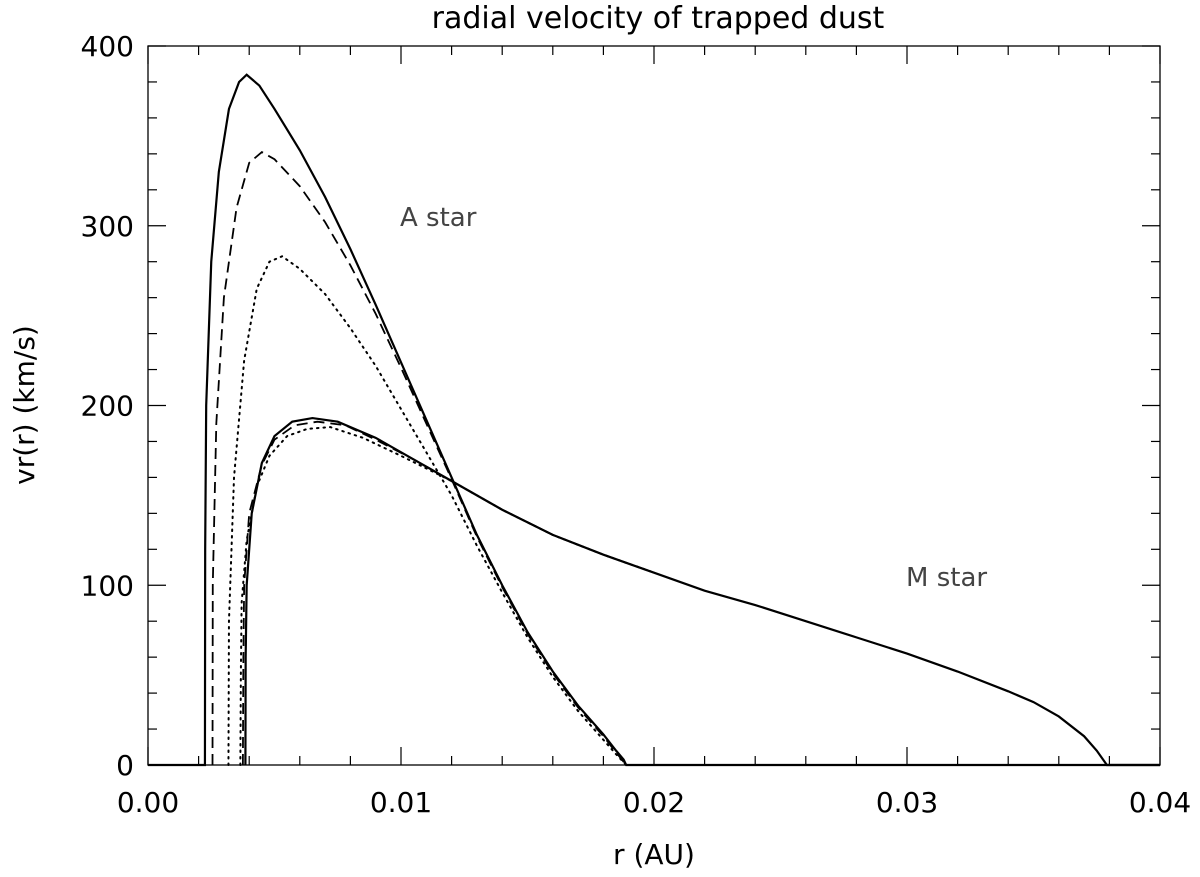 The image size is (1200, 877). I want to click on x-tick-label: 0.00, so click(148, 802).